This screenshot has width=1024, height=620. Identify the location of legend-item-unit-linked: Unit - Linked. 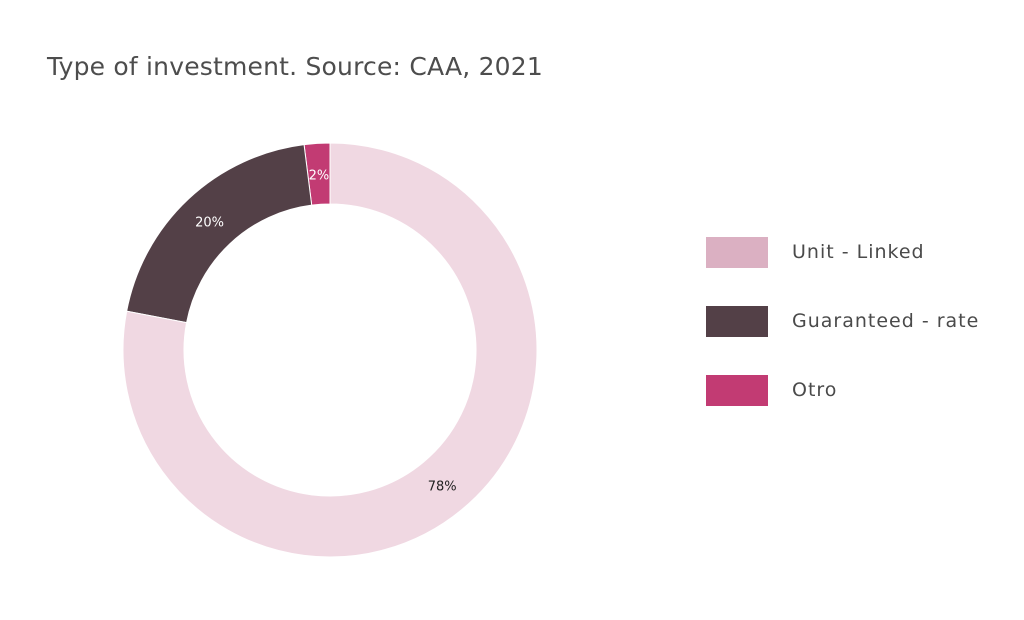
(842, 252).